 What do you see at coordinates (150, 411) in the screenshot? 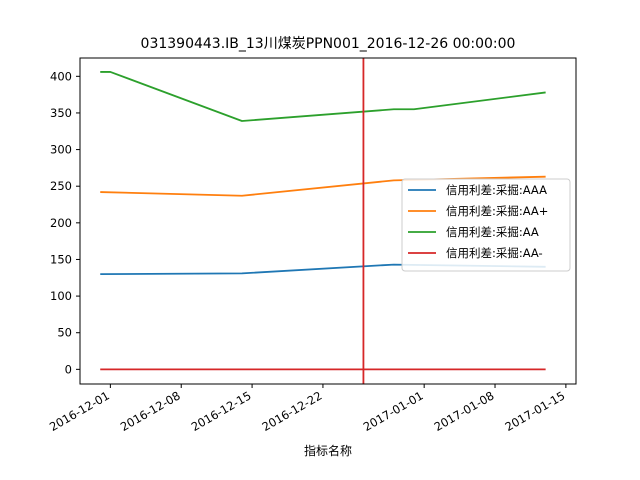
I see `x-tick-label: 2016-12-08` at bounding box center [150, 411].